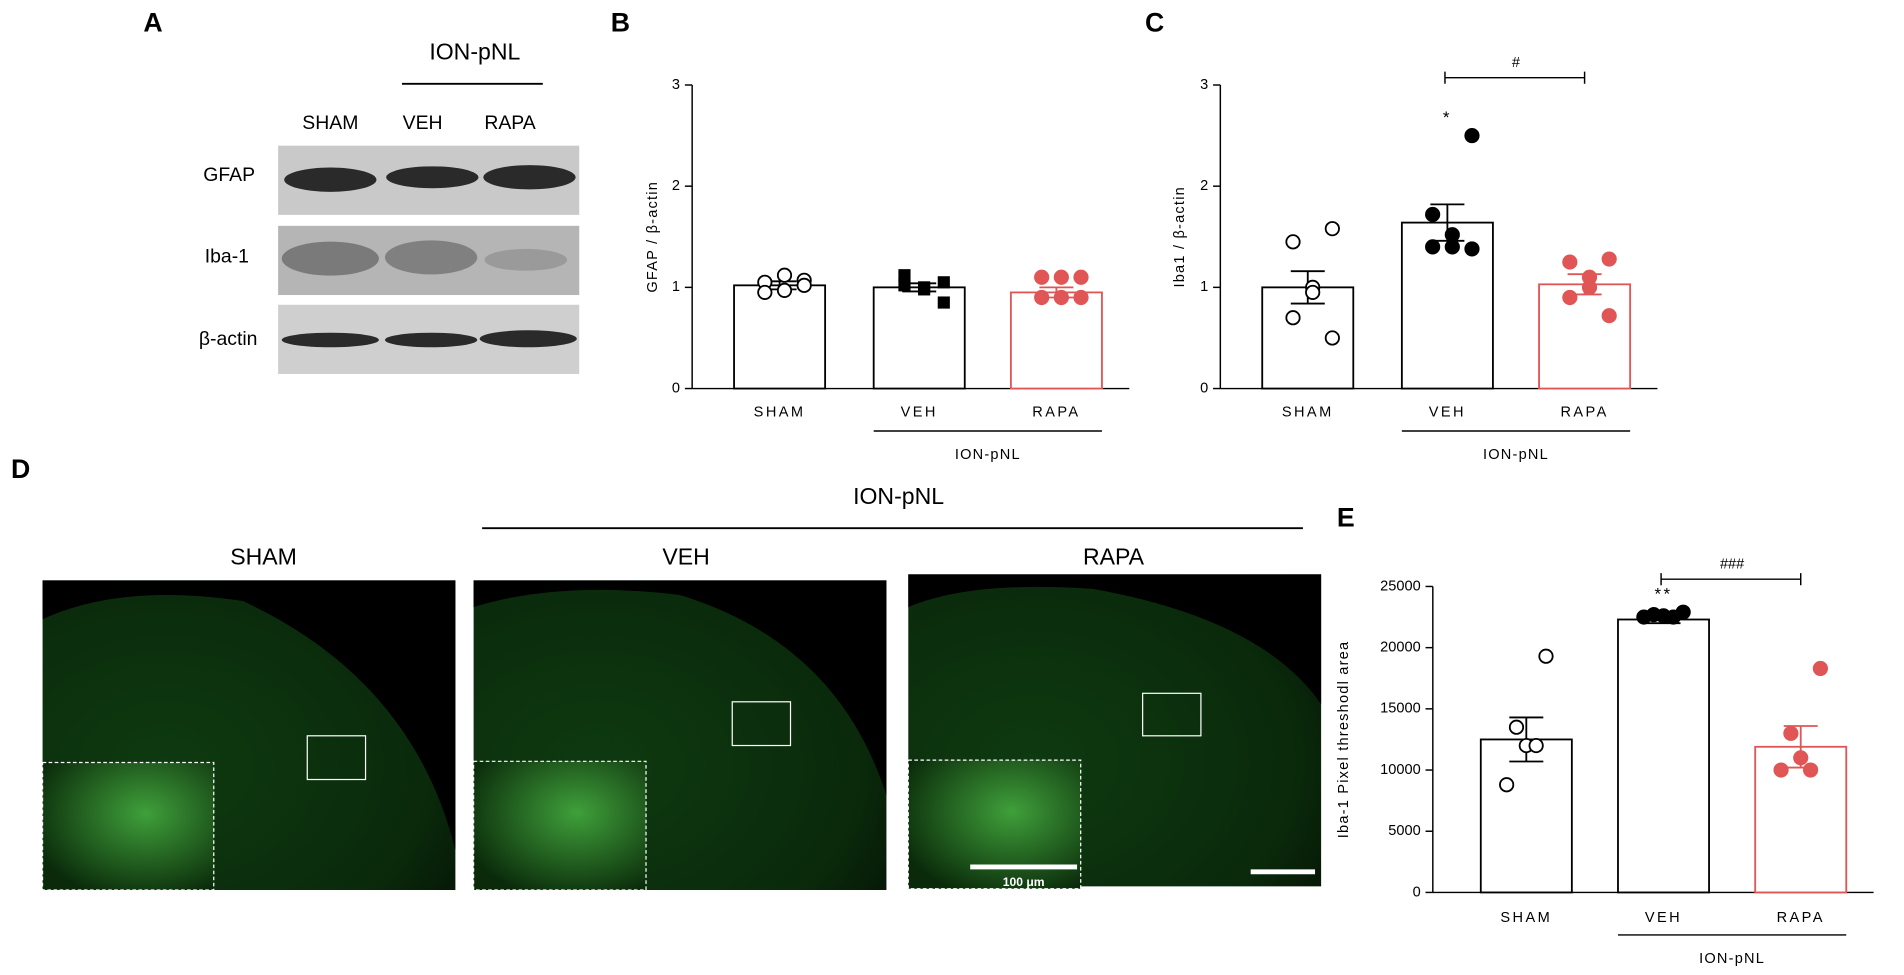 This screenshot has width=1904, height=975. Describe the element at coordinates (228, 339) in the screenshot. I see `row-label: β-actin` at that location.